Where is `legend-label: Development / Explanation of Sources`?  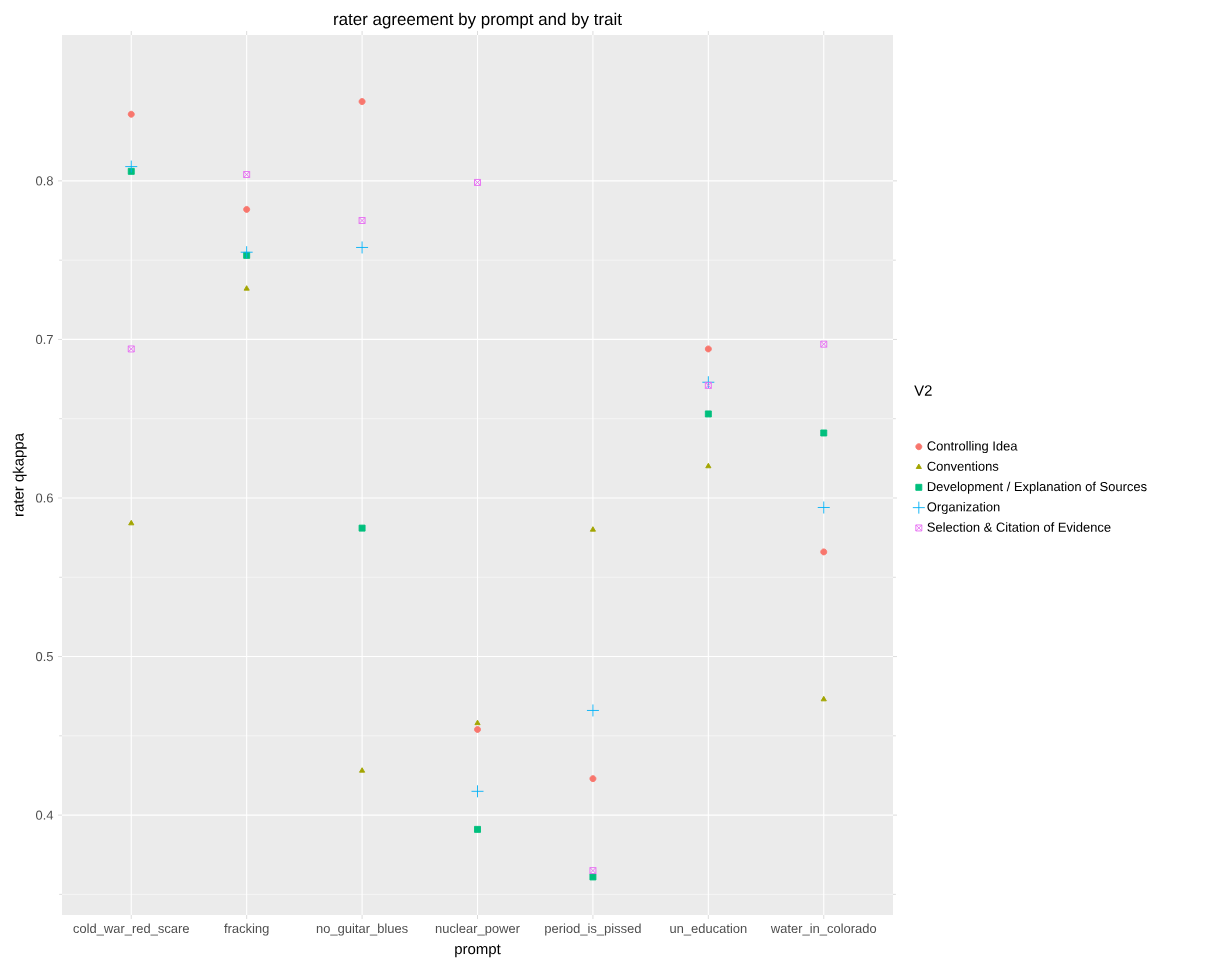 legend-label: Development / Explanation of Sources is located at coordinates (1037, 487).